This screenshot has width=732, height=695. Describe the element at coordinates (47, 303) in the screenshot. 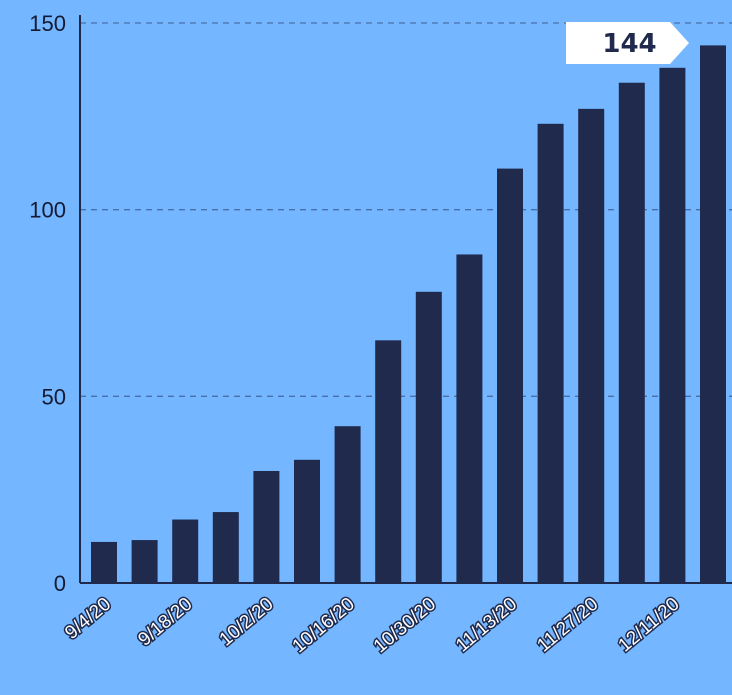

I see `y-axis-ticks: 0 50 100 150` at that location.